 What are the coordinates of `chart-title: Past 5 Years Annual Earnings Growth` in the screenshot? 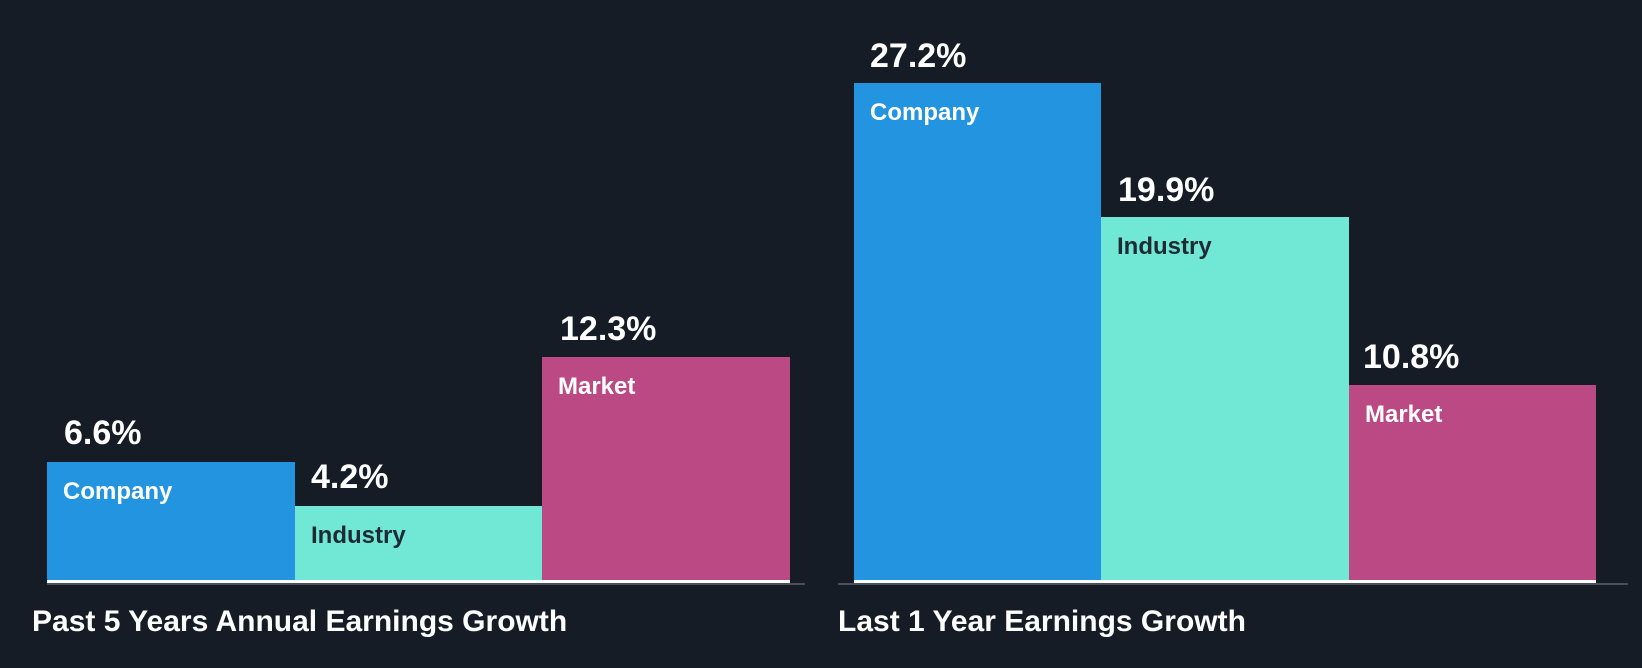 It's located at (300, 621).